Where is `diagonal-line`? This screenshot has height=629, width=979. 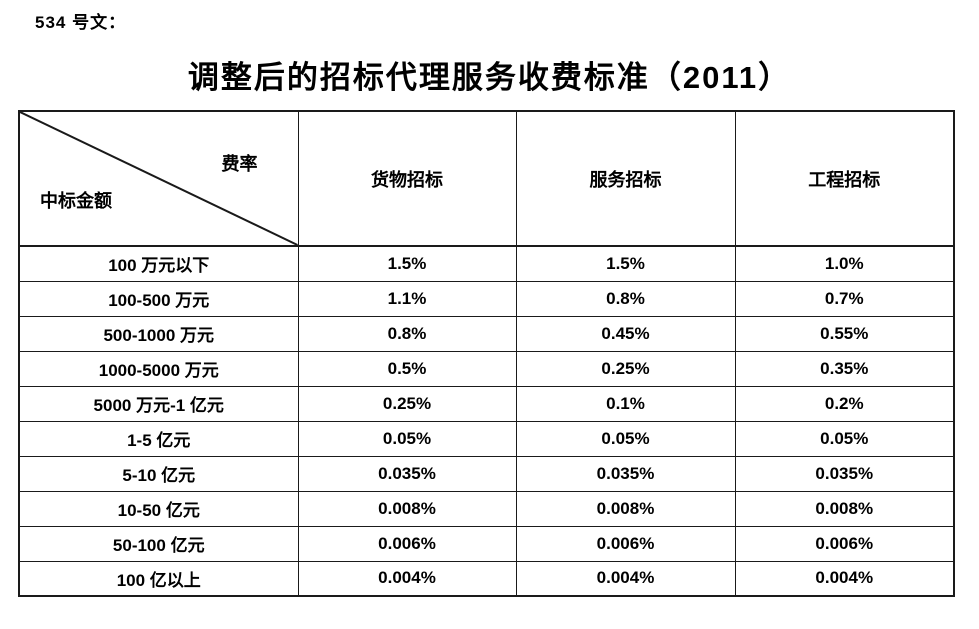
diagonal-line is located at coordinates (159, 178).